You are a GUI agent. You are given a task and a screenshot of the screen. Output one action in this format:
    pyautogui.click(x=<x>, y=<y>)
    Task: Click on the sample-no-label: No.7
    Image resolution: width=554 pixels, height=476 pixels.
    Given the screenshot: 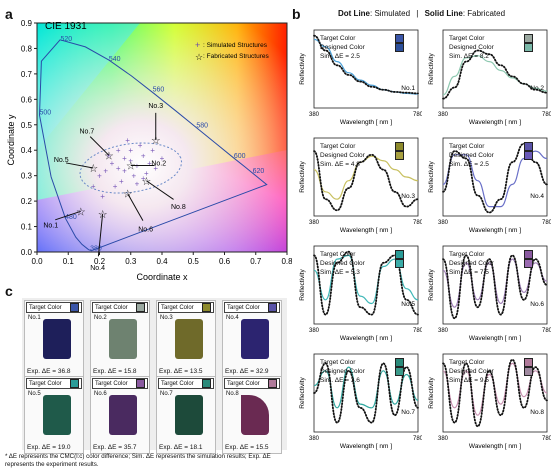 What is the action you would take?
    pyautogui.click(x=166, y=394)
    